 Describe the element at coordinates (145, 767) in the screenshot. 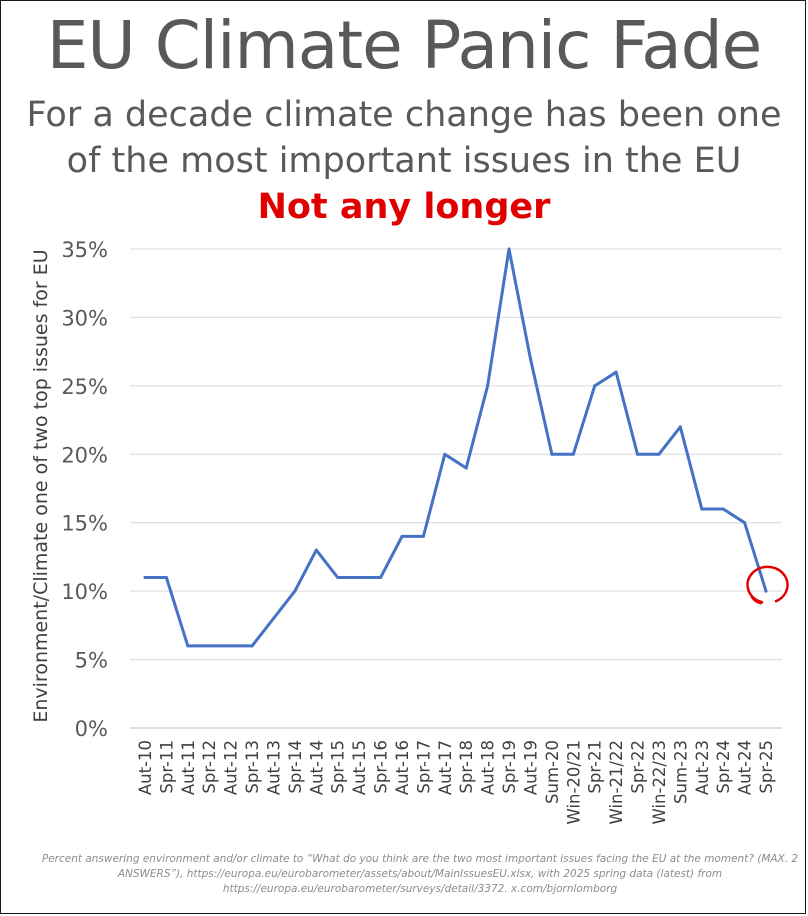

I see `x-tick-label: Aut-10` at that location.